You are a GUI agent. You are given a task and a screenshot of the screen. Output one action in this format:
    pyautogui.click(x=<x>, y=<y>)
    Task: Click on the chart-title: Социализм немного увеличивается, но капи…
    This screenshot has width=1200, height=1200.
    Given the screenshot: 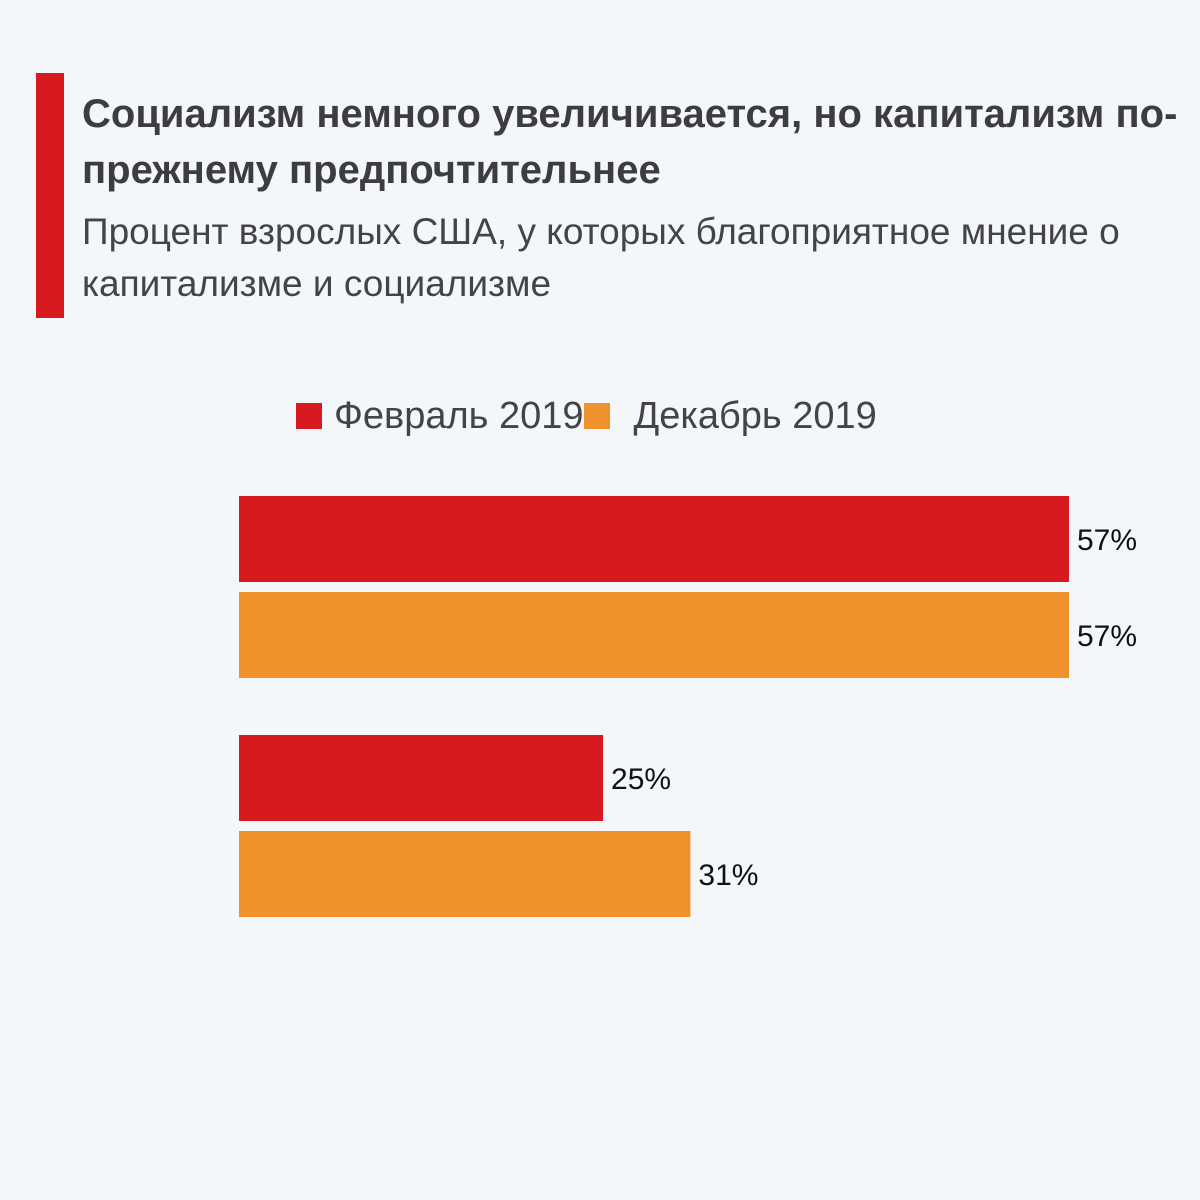 What is the action you would take?
    pyautogui.click(x=630, y=142)
    